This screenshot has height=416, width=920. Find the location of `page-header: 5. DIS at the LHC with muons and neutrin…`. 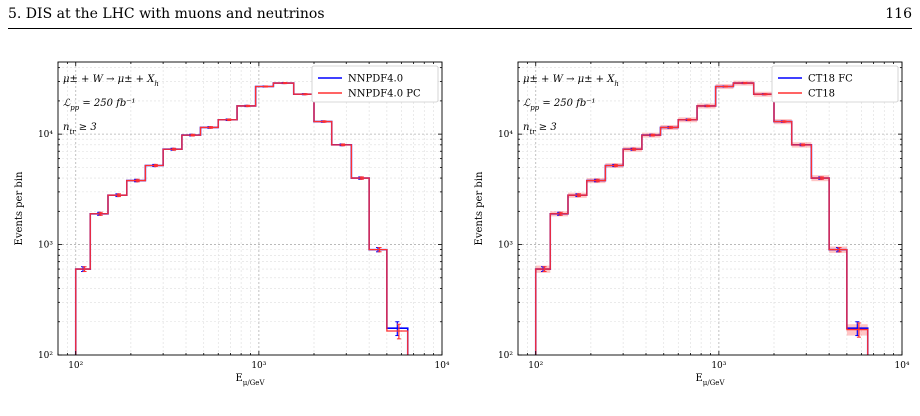

page-header: 5. DIS at the LHC with muons and neutrin… is located at coordinates (460, 17).